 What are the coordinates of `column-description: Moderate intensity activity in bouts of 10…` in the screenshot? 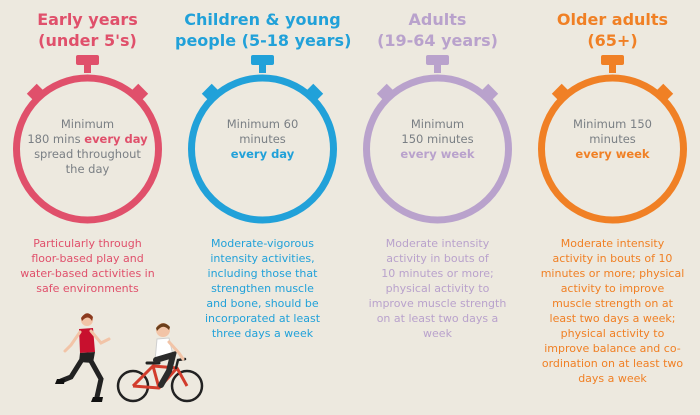 It's located at (437, 288).